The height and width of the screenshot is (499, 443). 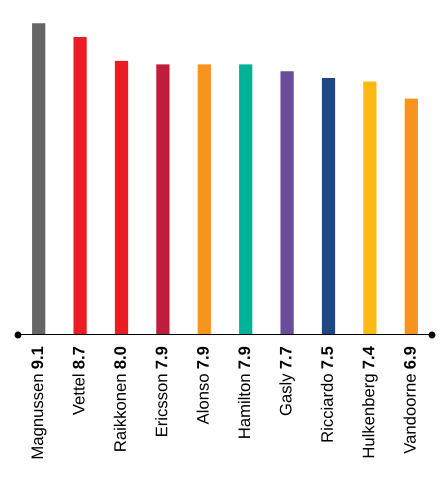 What do you see at coordinates (202, 399) in the screenshot?
I see `x-tick-label: Alonso` at bounding box center [202, 399].